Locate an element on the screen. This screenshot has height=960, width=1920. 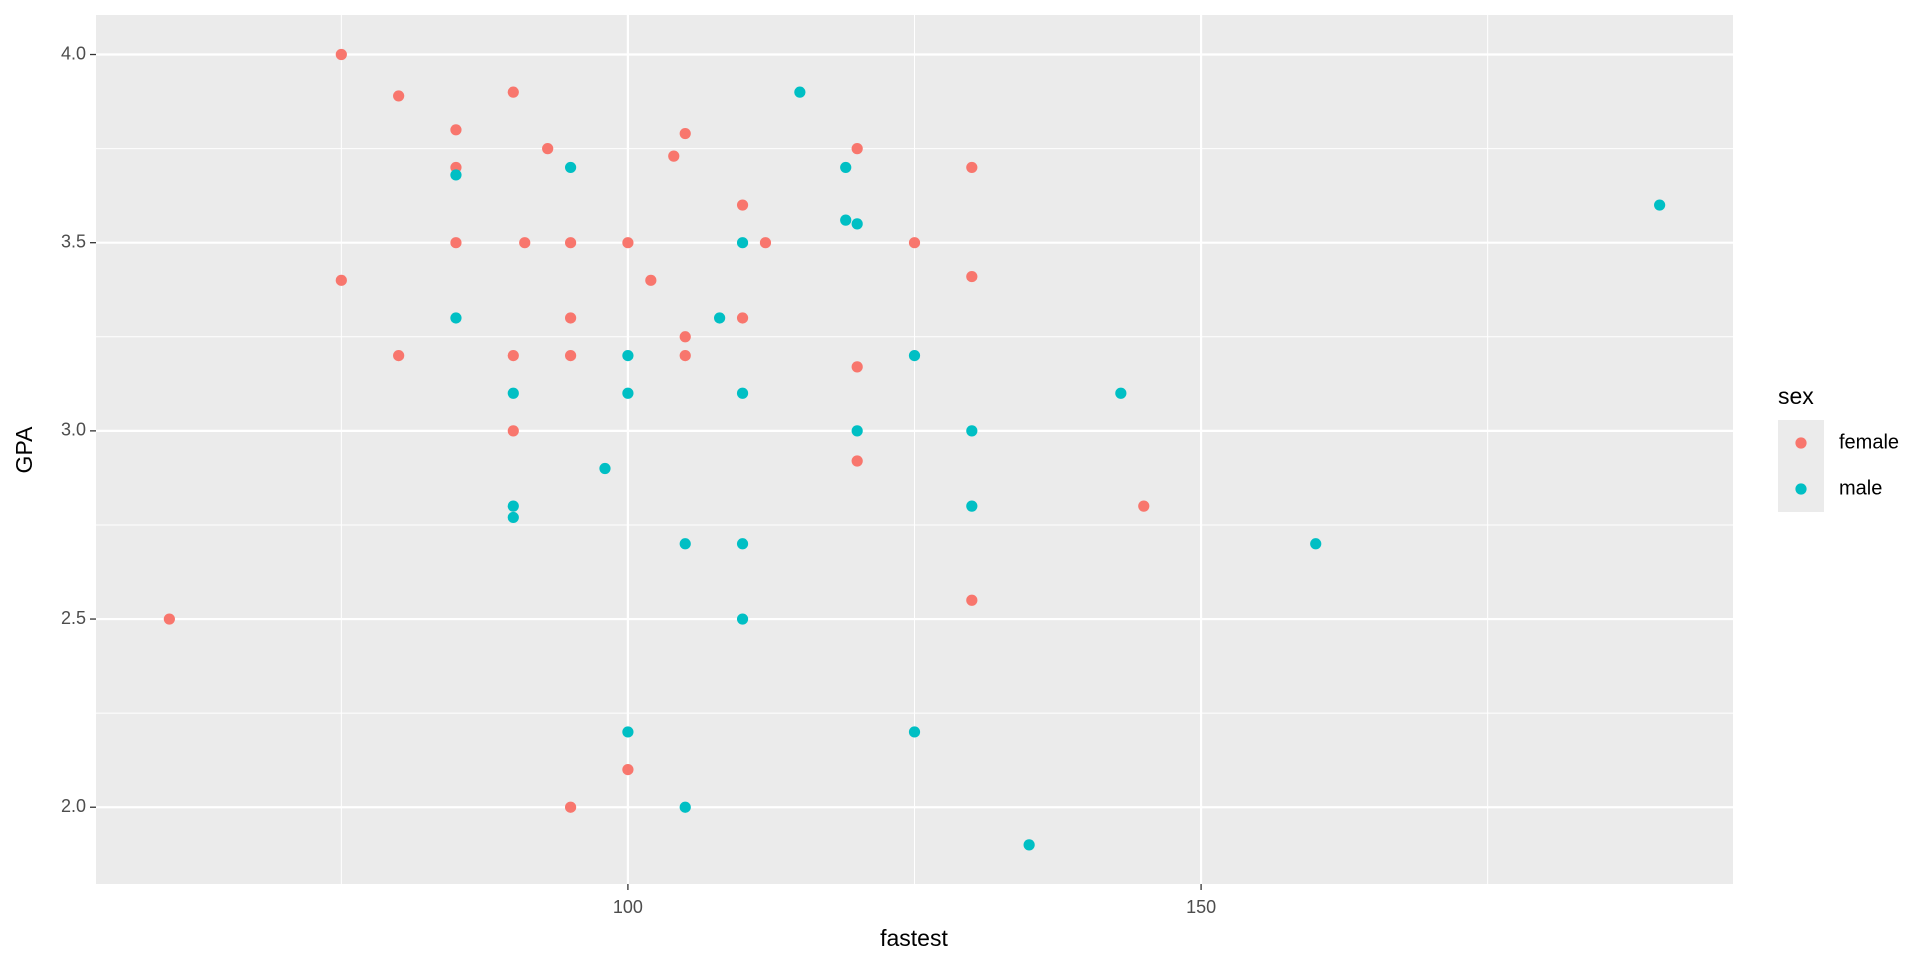
x-tick-label: 150 is located at coordinates (1201, 907).